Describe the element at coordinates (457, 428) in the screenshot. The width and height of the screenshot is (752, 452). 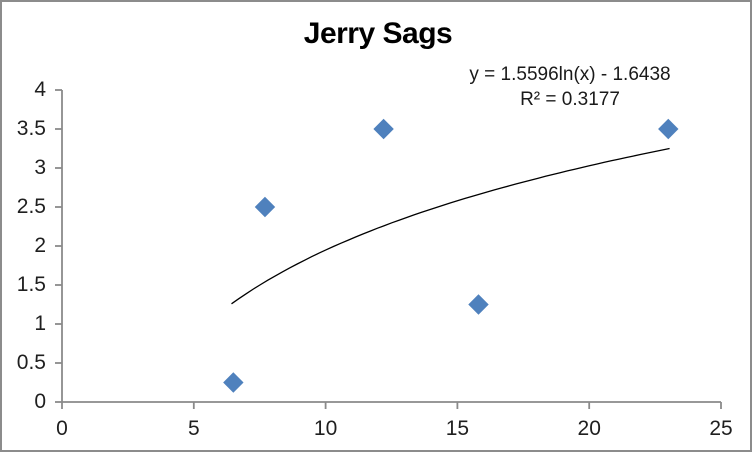
I see `x-axis-tick-label: 15` at that location.